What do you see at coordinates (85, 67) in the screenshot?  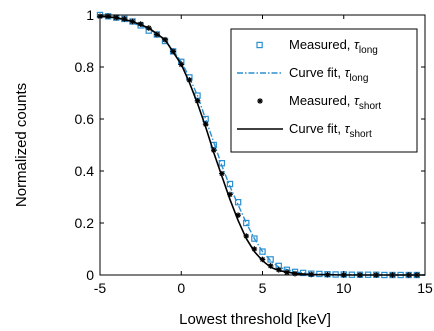 I see `y-tick-label: 0.8` at bounding box center [85, 67].